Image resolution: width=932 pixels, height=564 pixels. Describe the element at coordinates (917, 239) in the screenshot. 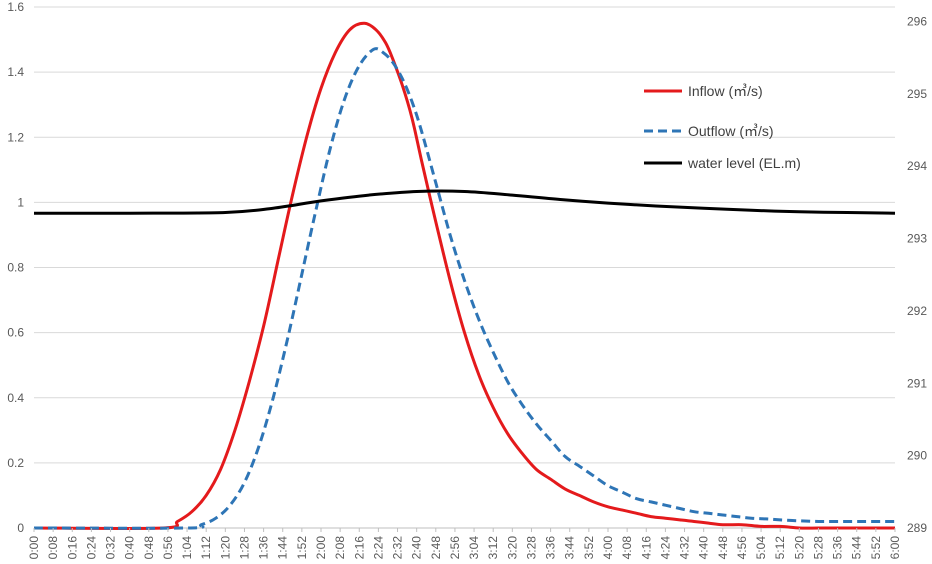

I see `y2-tick-label: 293` at that location.